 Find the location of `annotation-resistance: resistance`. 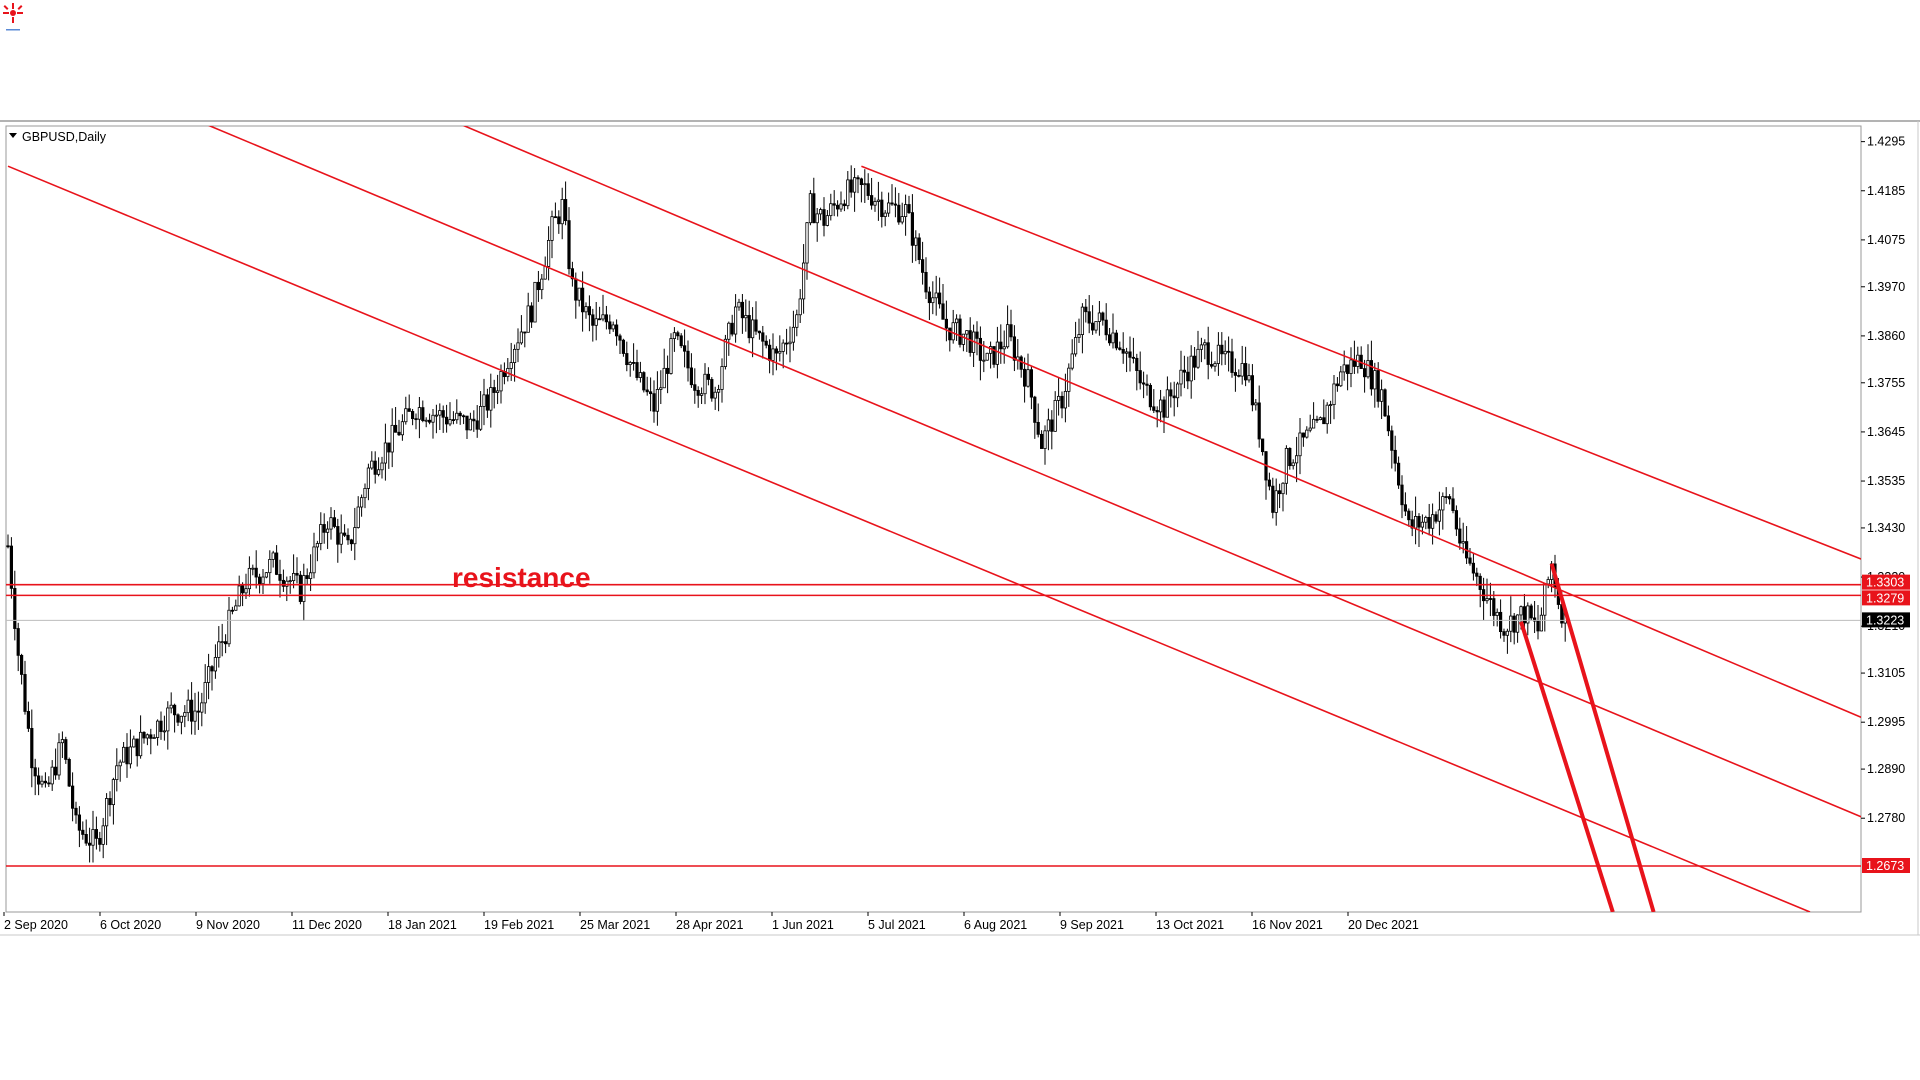

annotation-resistance: resistance is located at coordinates (521, 577).